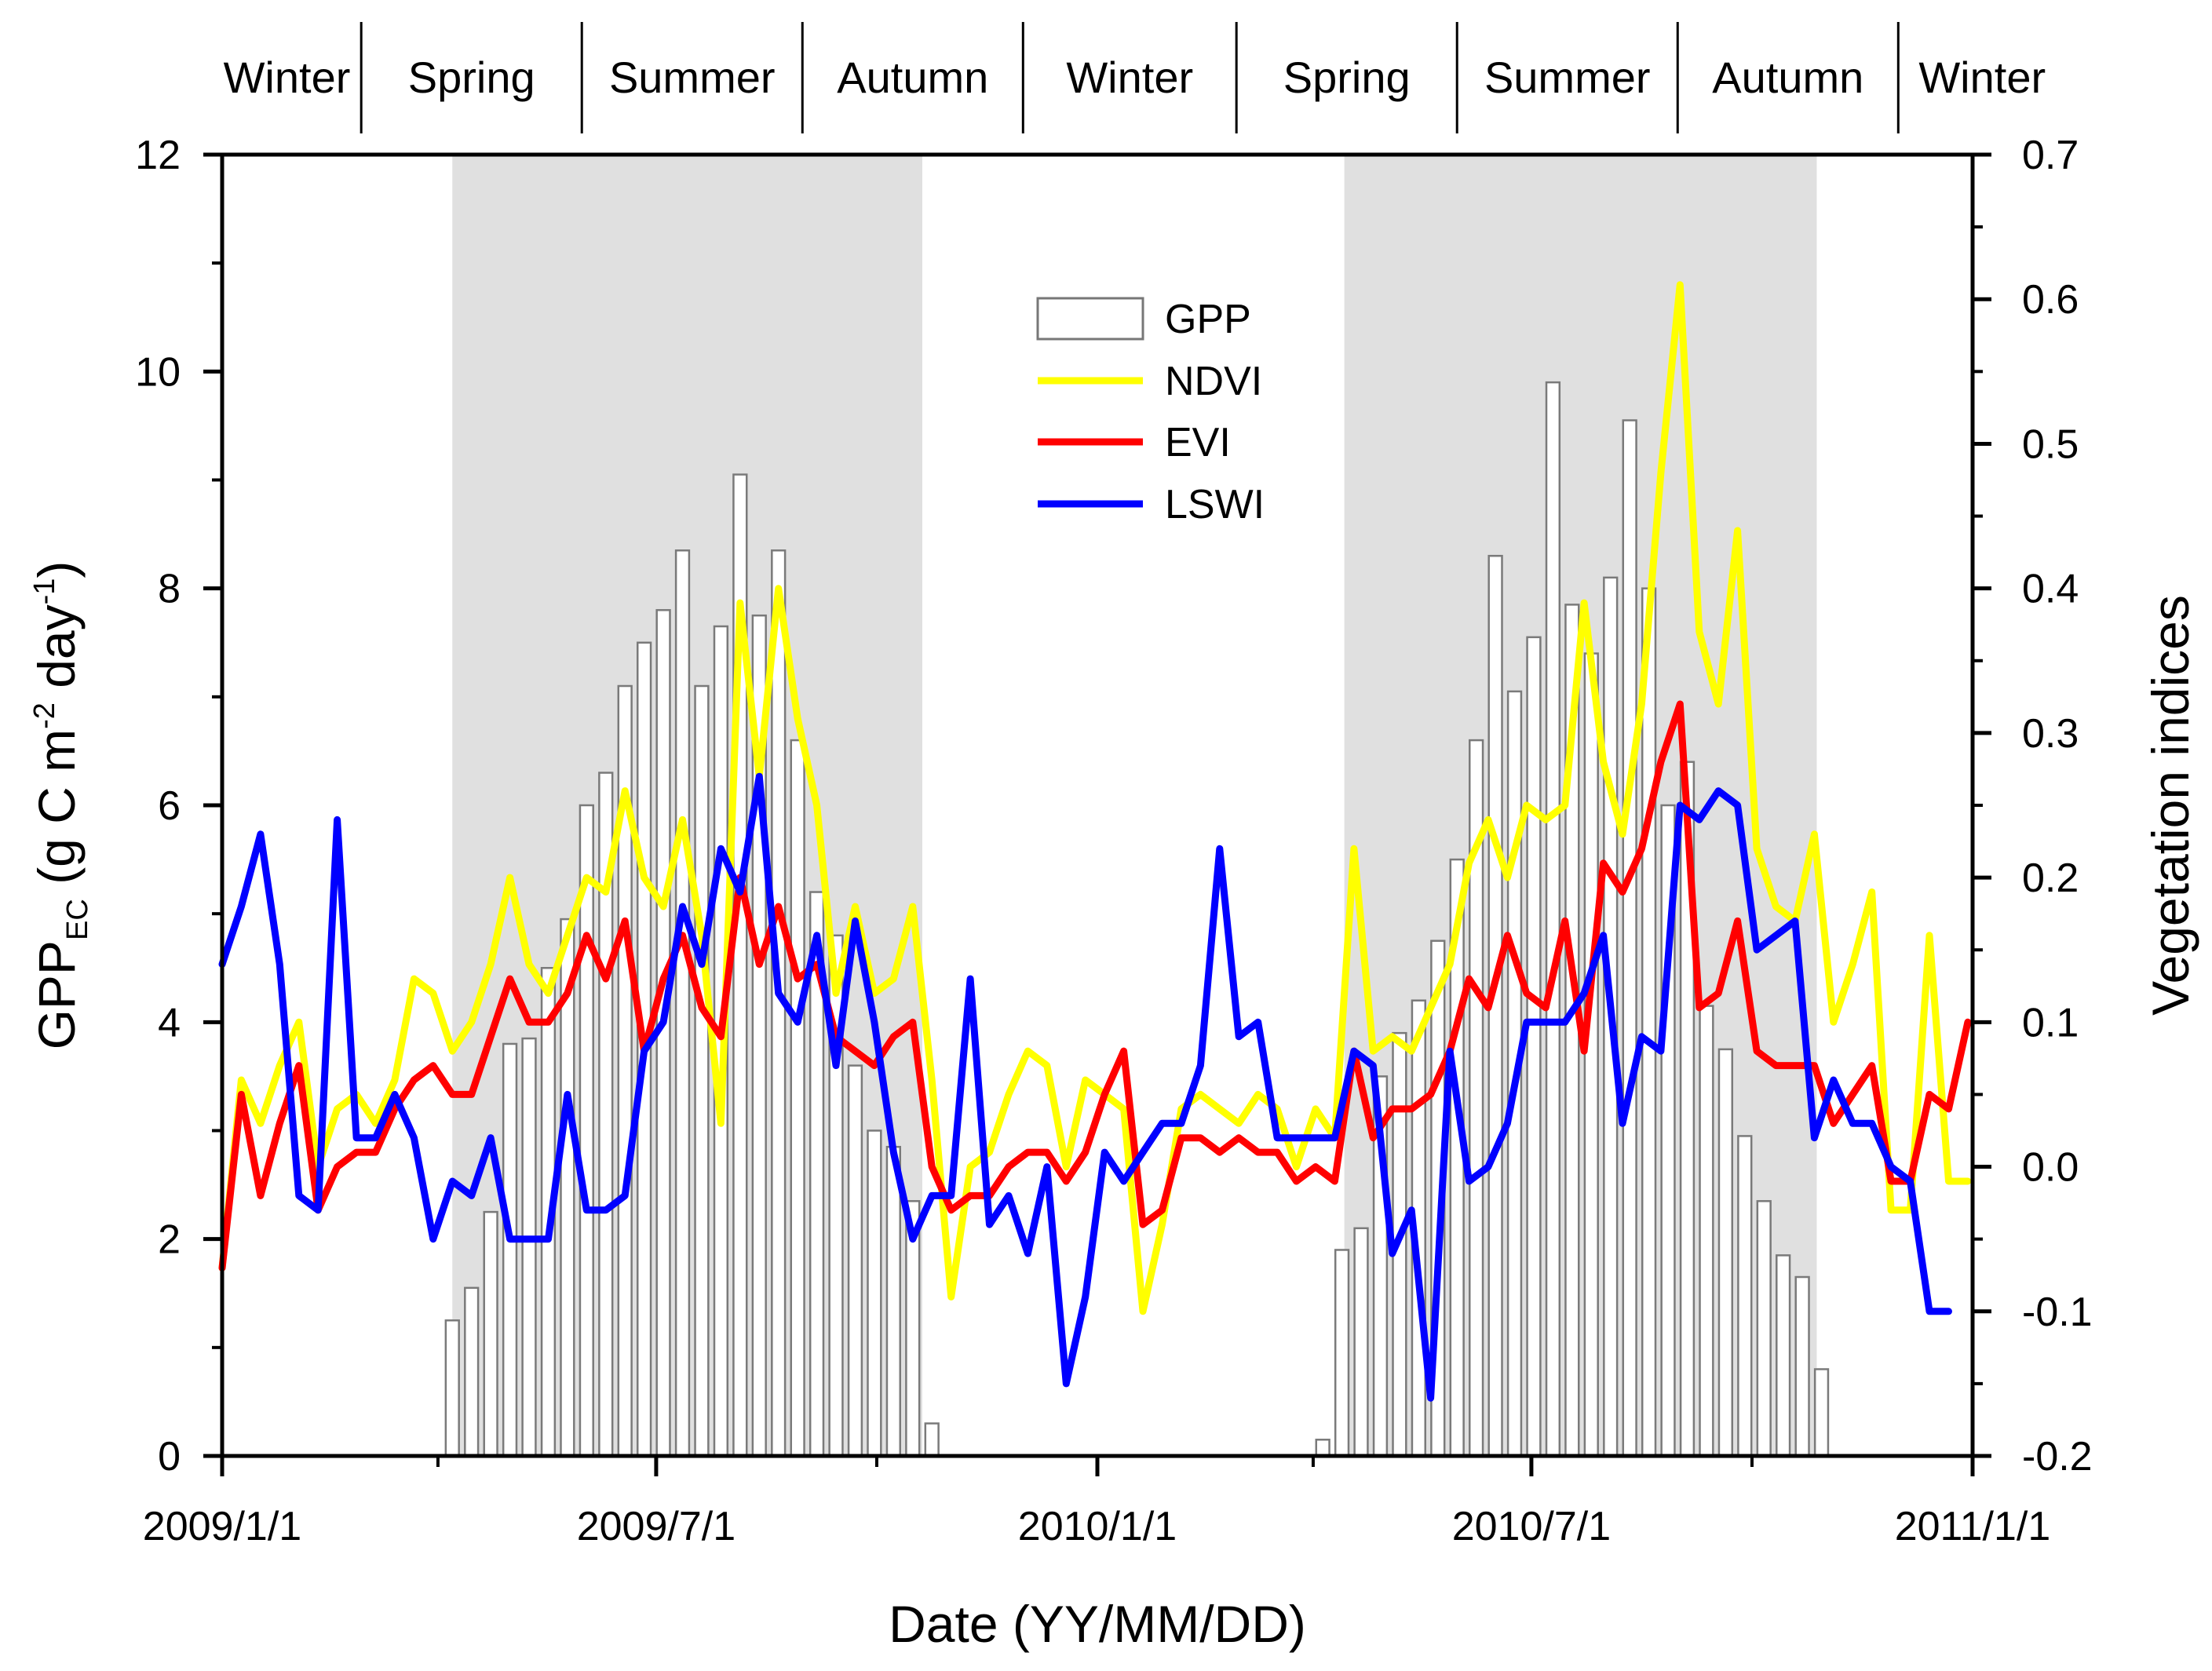 The image size is (2212, 1671). I want to click on legend: GPP NDVI EVI LSWI, so click(1150, 412).